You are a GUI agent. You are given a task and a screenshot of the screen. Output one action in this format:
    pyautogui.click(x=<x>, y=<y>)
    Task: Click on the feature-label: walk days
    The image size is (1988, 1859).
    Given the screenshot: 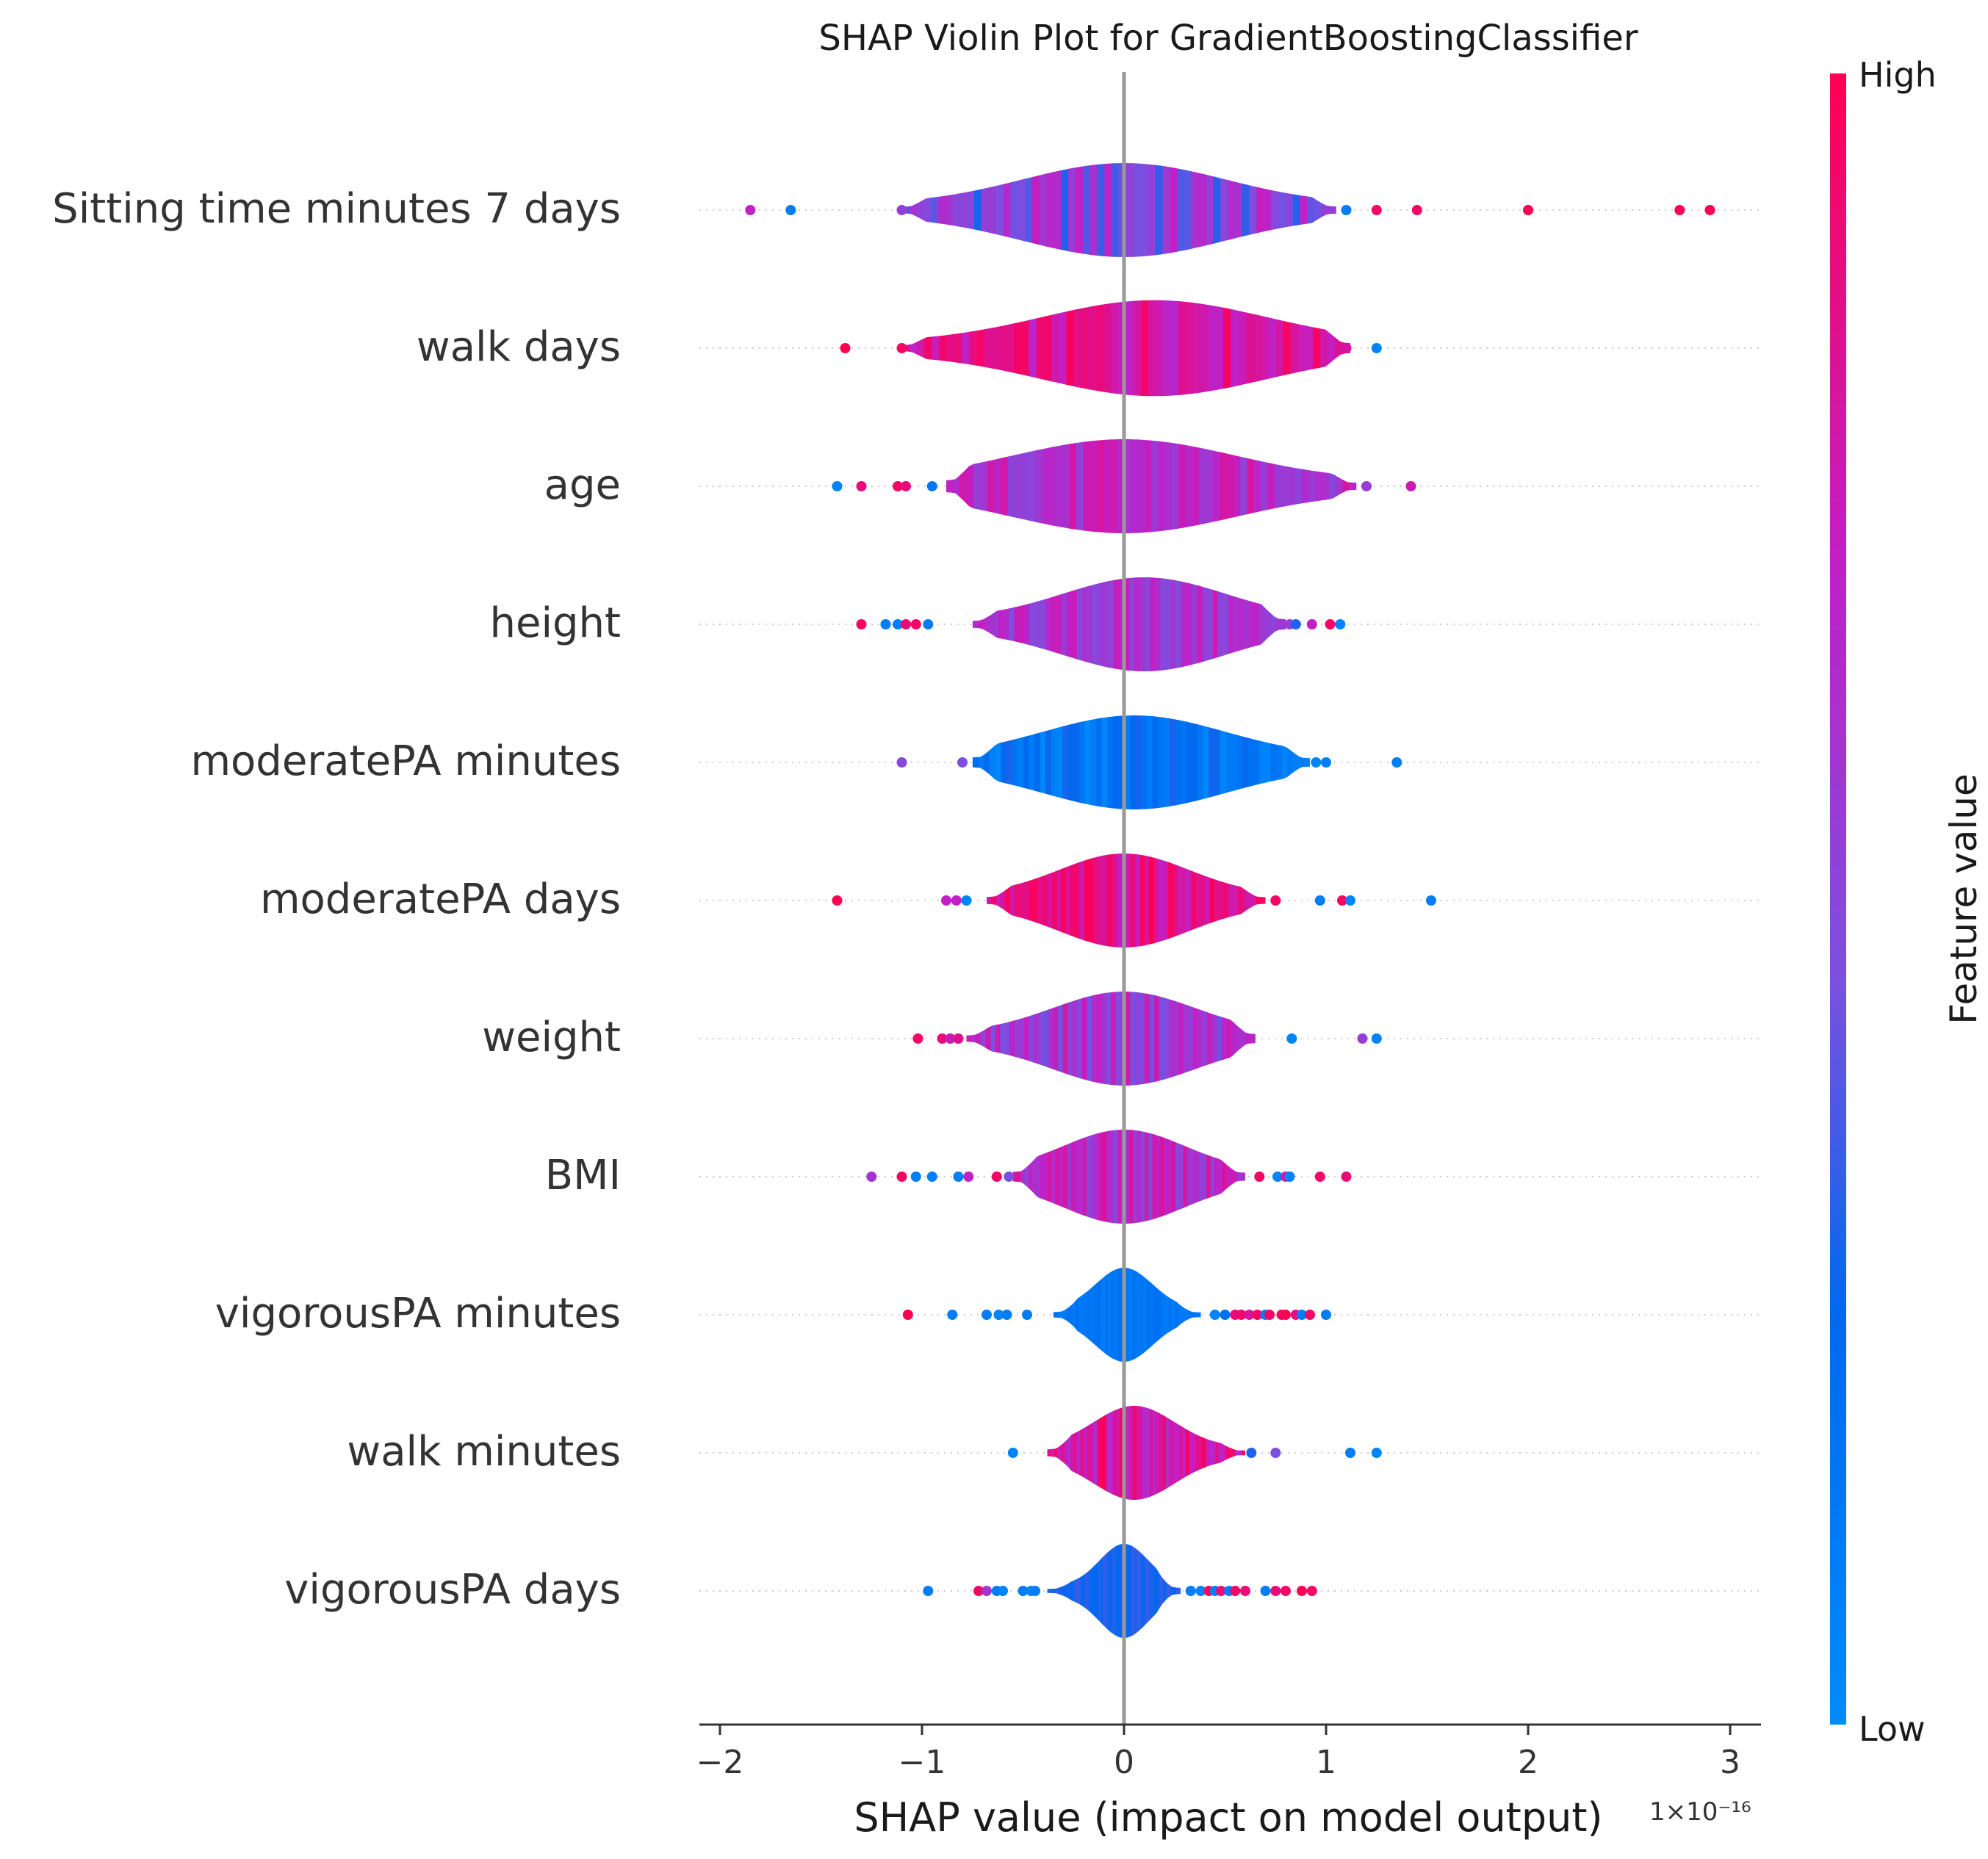 What is the action you would take?
    pyautogui.click(x=519, y=347)
    